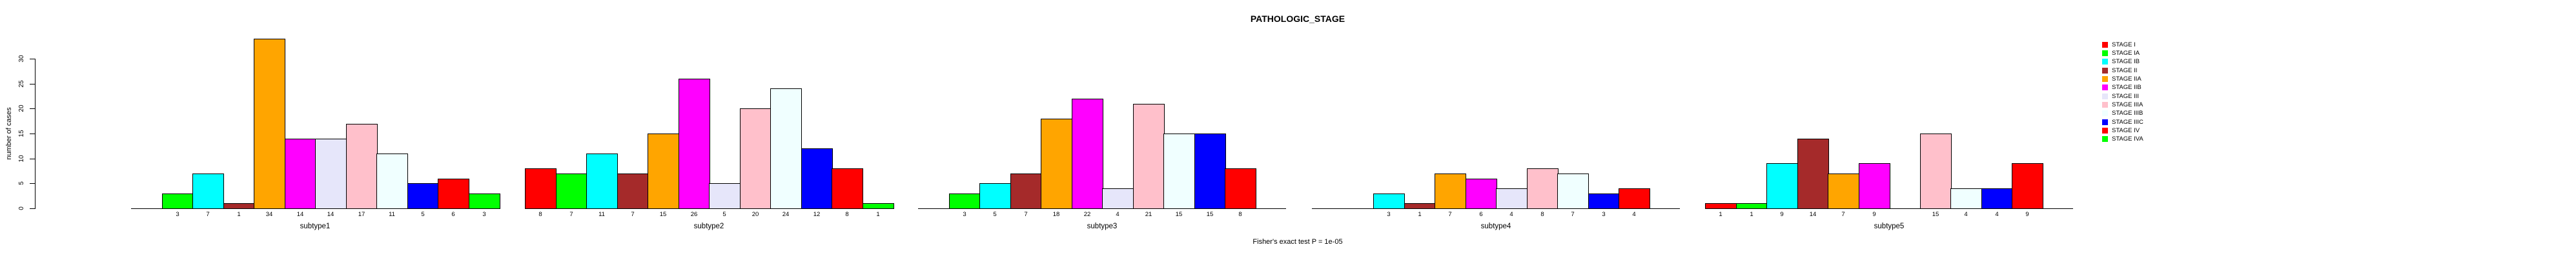 This screenshot has height=258, width=2576. What do you see at coordinates (2105, 96) in the screenshot?
I see `legend-swatch-stage-iii` at bounding box center [2105, 96].